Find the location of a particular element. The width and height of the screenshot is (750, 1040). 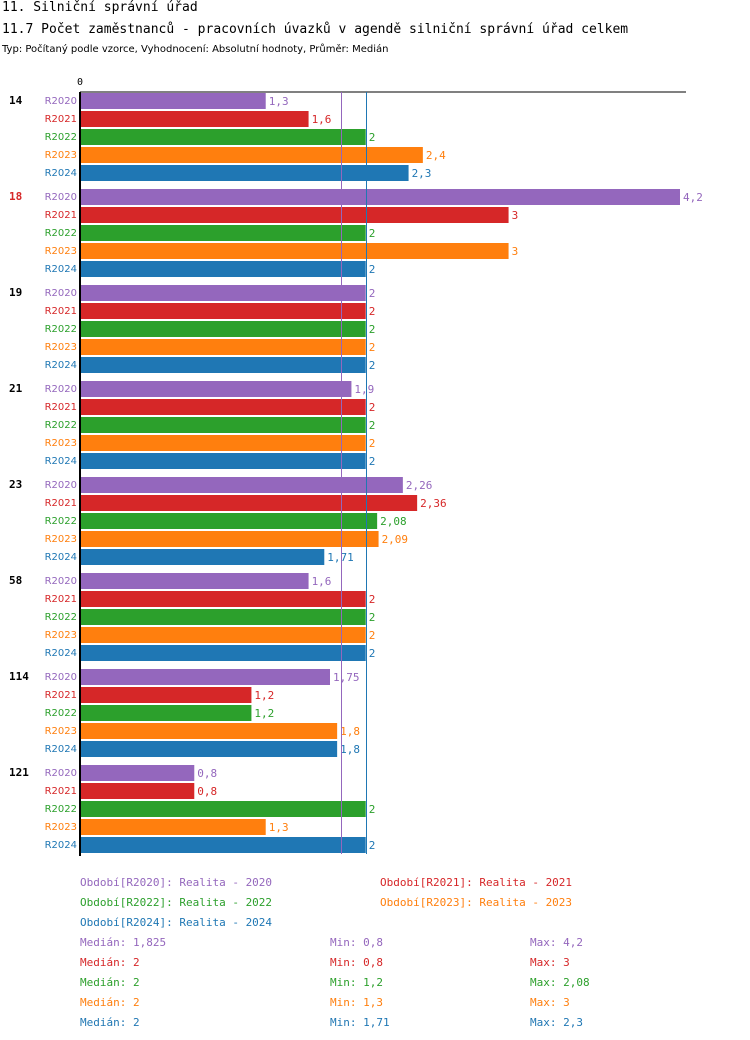

legend-period: Období[R2023]: Realita - 2023 is located at coordinates (476, 902).